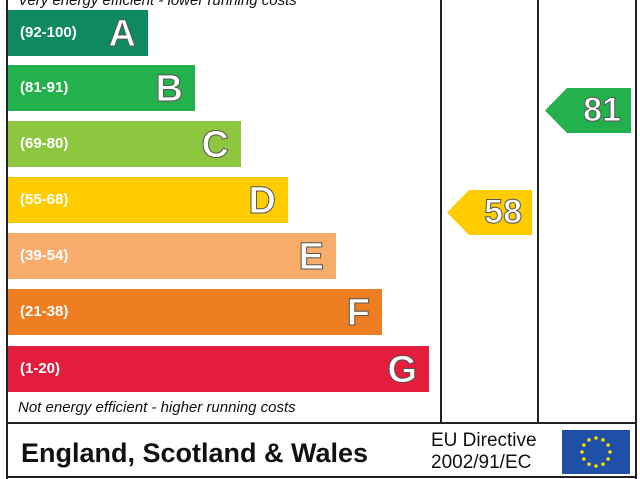  Describe the element at coordinates (602, 110) in the screenshot. I see `potential-rating-value: 81` at that location.